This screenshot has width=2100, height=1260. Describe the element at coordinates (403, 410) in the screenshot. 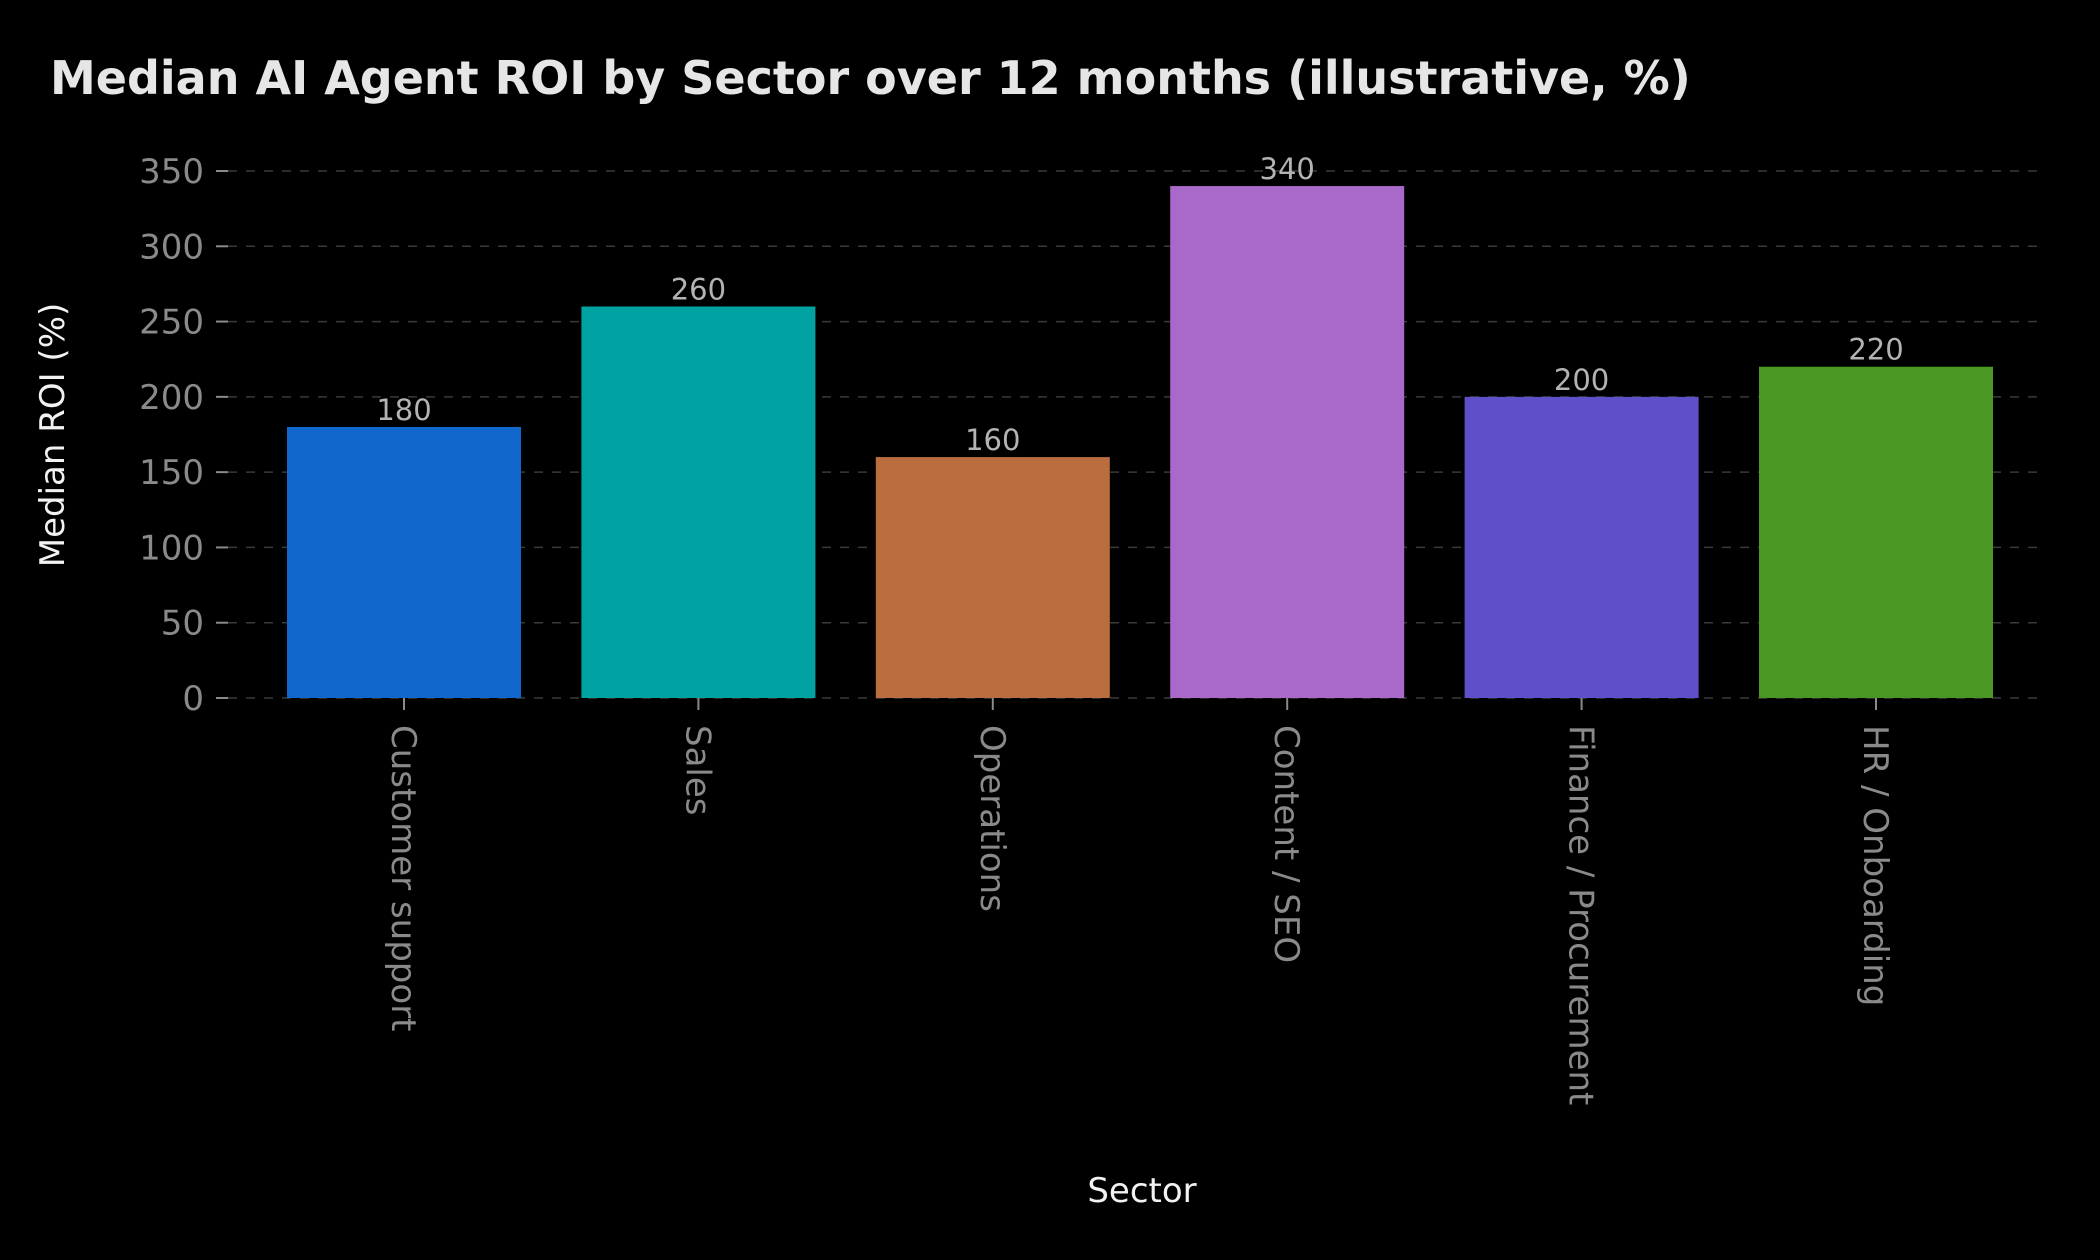

I see `bar-value-label: 180` at that location.